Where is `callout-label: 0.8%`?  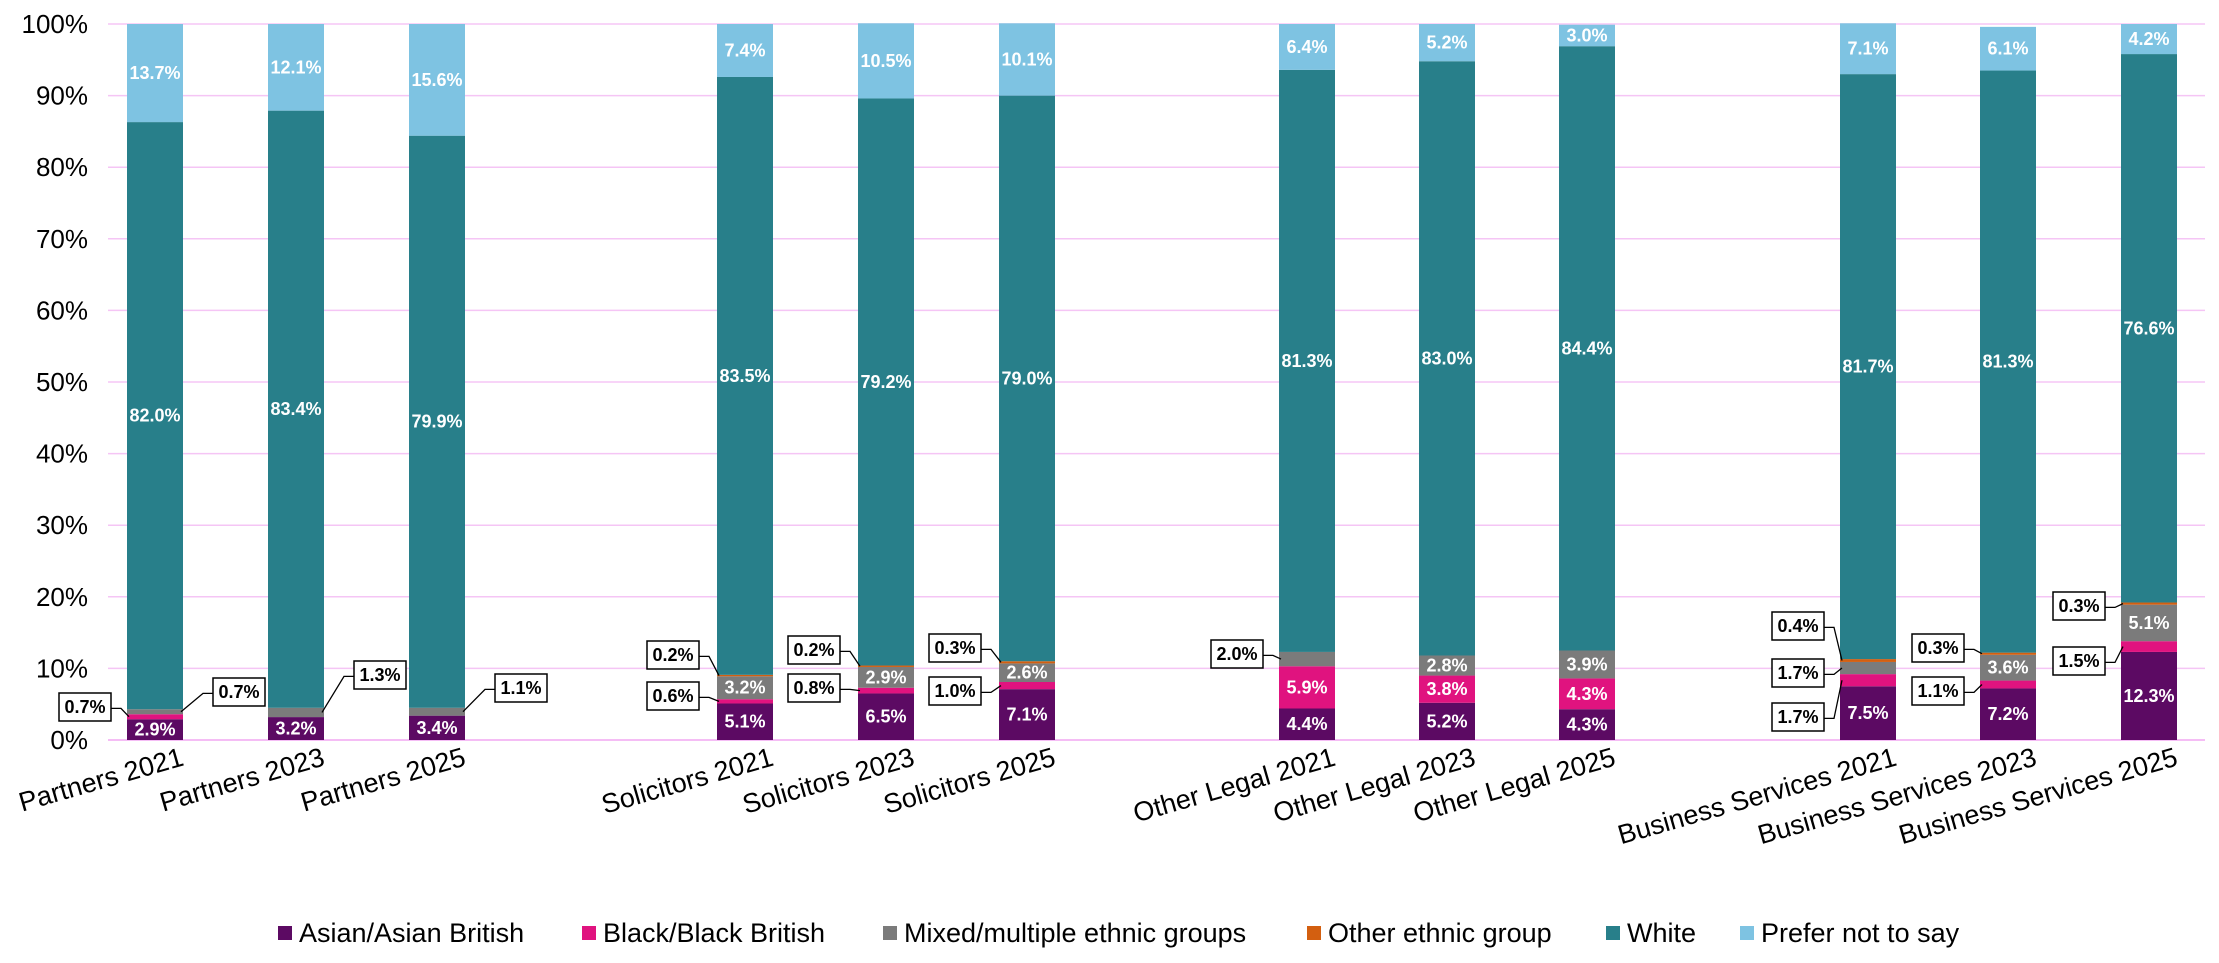
callout-label: 0.8% is located at coordinates (813, 688).